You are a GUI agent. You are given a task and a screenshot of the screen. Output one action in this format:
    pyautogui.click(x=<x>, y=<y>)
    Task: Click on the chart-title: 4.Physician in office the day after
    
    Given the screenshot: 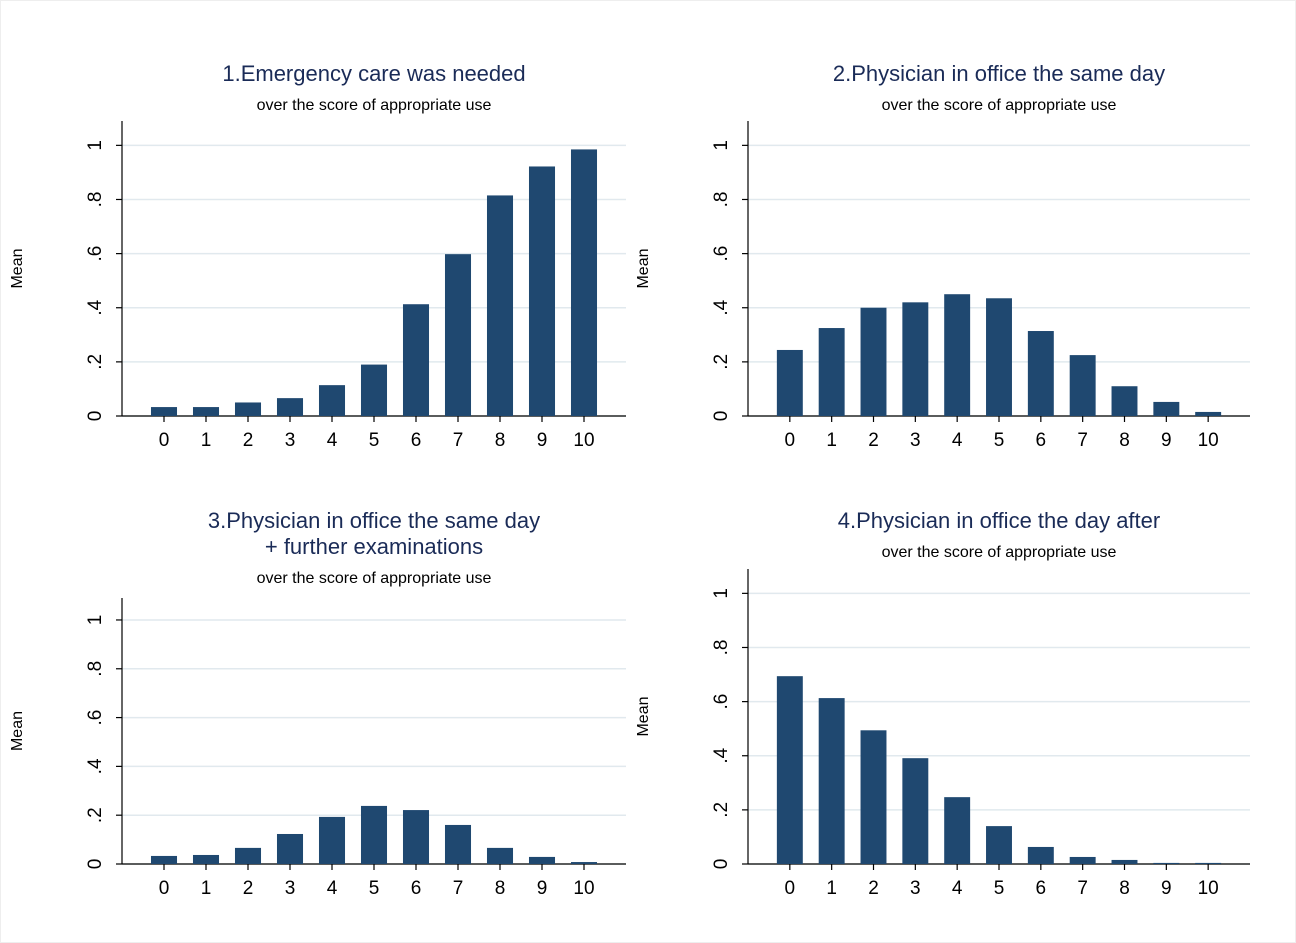 What is the action you would take?
    pyautogui.click(x=999, y=520)
    